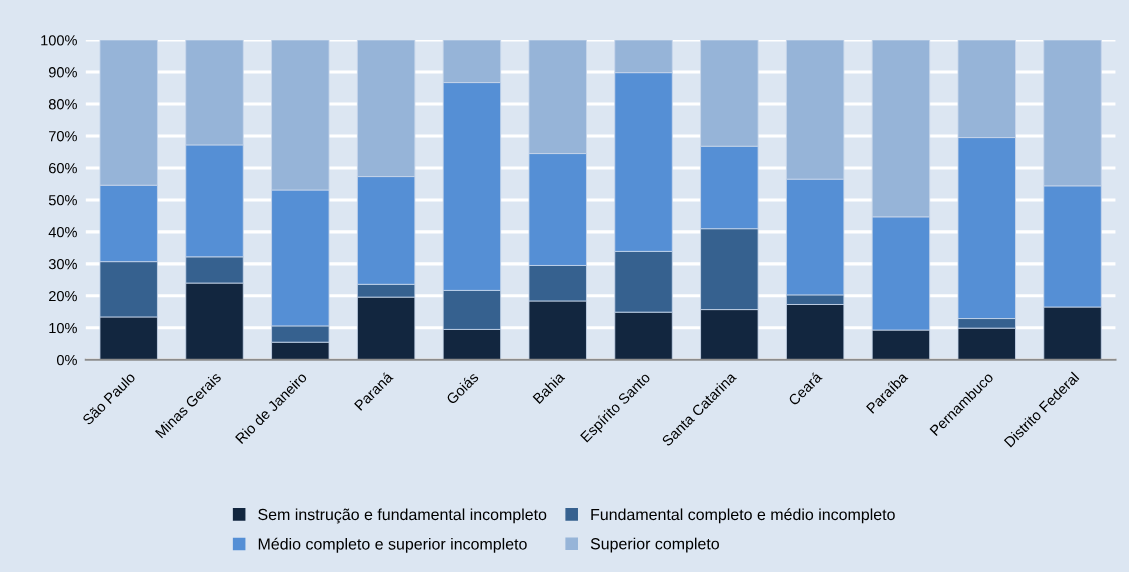  What do you see at coordinates (62, 104) in the screenshot?
I see `y-tick-label: 80%` at bounding box center [62, 104].